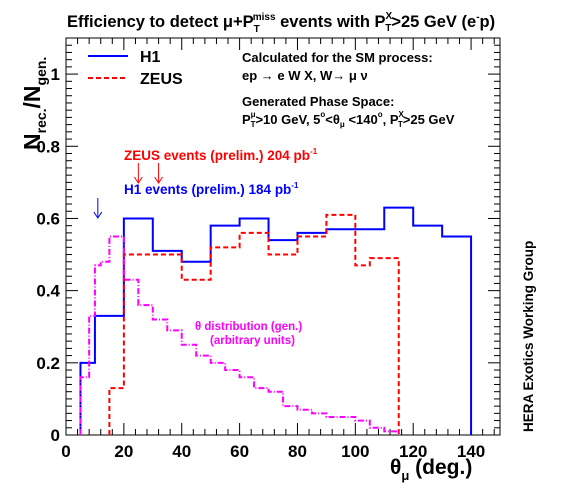 This screenshot has height=493, width=564. I want to click on x-tick-label: 120, so click(413, 451).